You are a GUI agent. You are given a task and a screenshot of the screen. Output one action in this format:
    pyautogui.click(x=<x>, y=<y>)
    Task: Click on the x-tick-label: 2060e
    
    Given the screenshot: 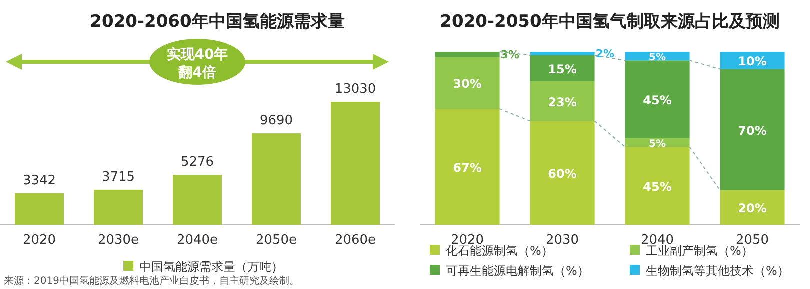 What is the action you would take?
    pyautogui.click(x=355, y=240)
    